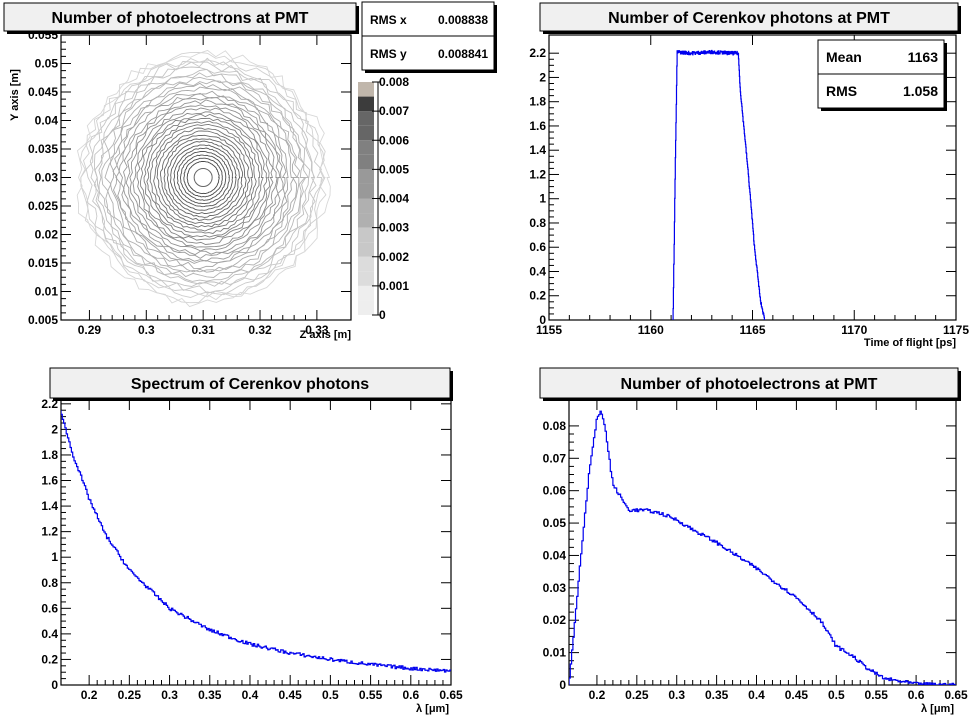 Image resolution: width=979 pixels, height=719 pixels. What do you see at coordinates (597, 695) in the screenshot?
I see `x-tick-label-3-0: 0.2` at bounding box center [597, 695].